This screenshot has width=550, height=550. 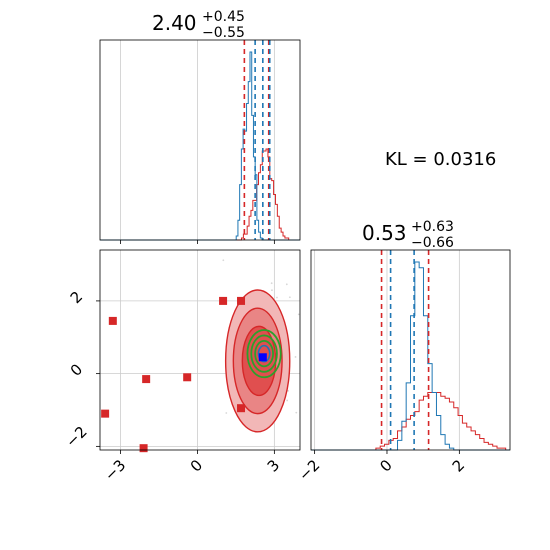 What do you see at coordinates (273, 465) in the screenshot?
I see `x-tick-label: 3` at bounding box center [273, 465].